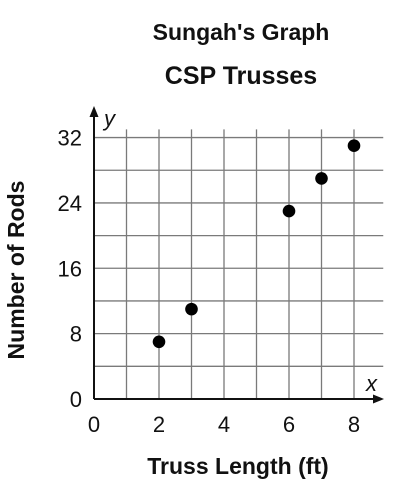 This screenshot has height=494, width=400. I want to click on y-tick-label: 24, so click(70, 203).